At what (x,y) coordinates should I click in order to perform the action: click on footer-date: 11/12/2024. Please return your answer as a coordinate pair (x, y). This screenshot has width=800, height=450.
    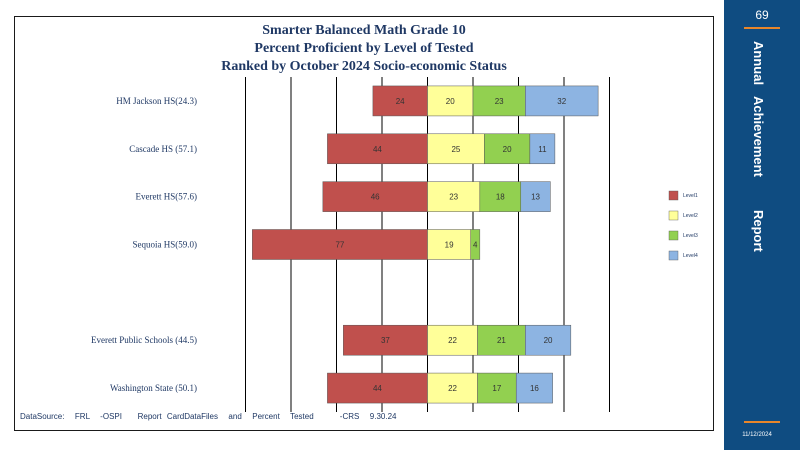
    Looking at the image, I should click on (757, 435).